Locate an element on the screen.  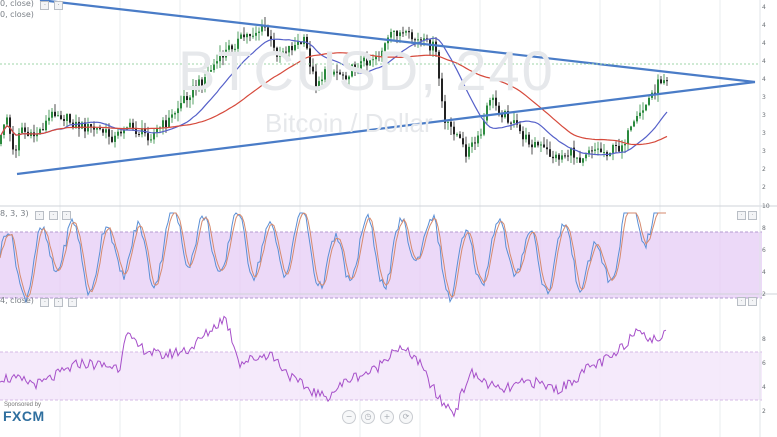
zoom-in-button: + is located at coordinates (387, 417).